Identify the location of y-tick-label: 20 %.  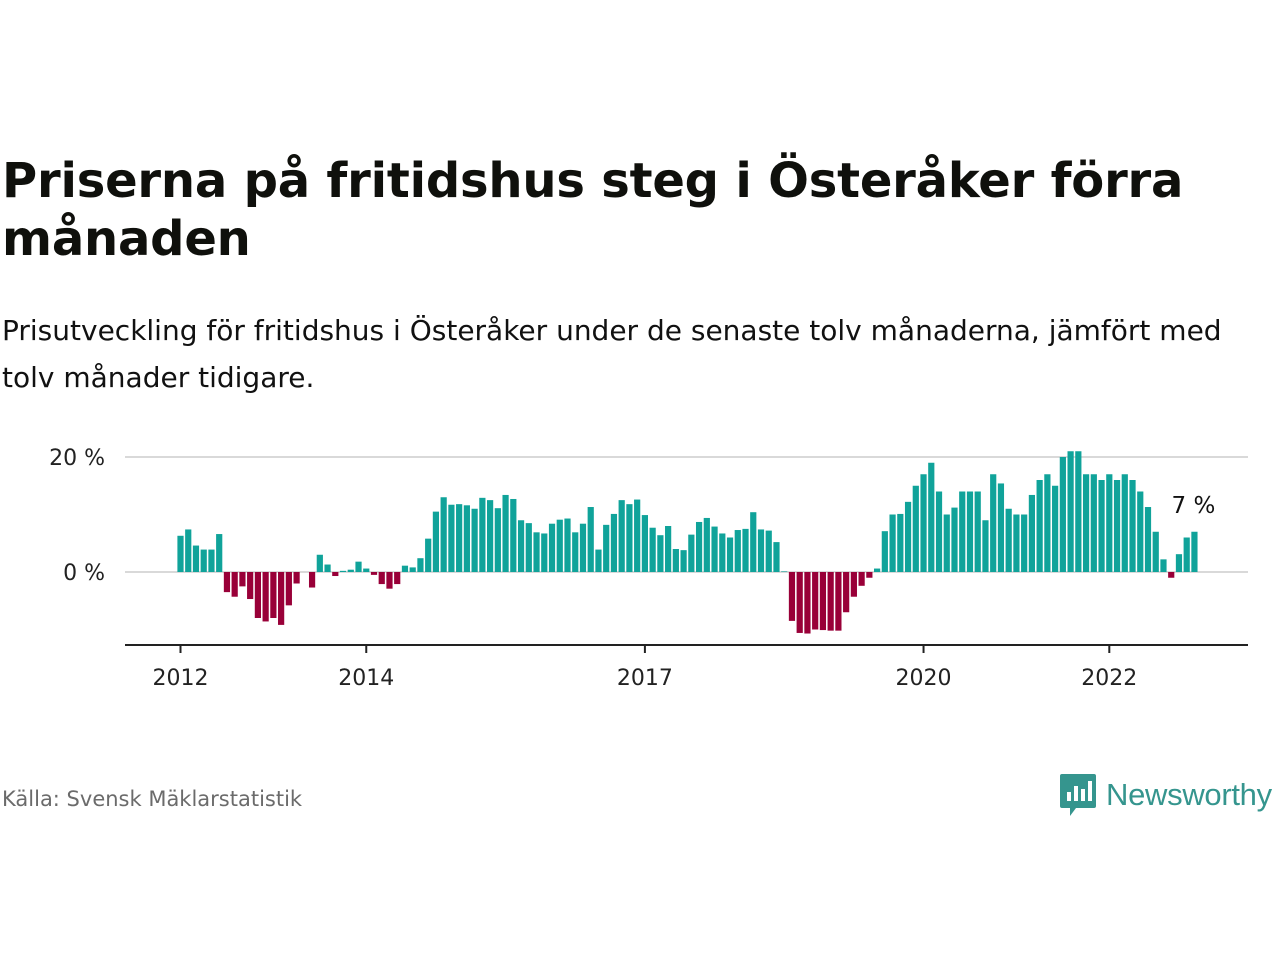
(77, 458).